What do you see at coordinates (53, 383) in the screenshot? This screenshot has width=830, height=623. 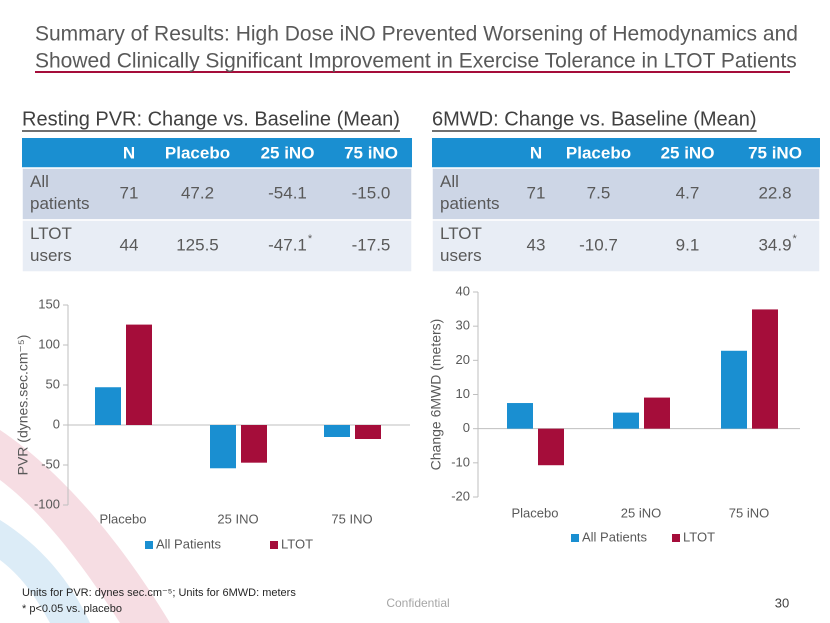 I see `y-tick-label: 50` at bounding box center [53, 383].